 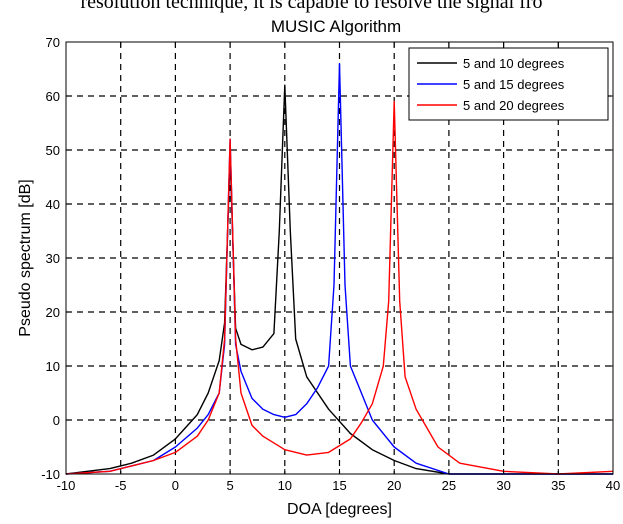 I want to click on x-tick-label: 5, so click(x=229, y=485).